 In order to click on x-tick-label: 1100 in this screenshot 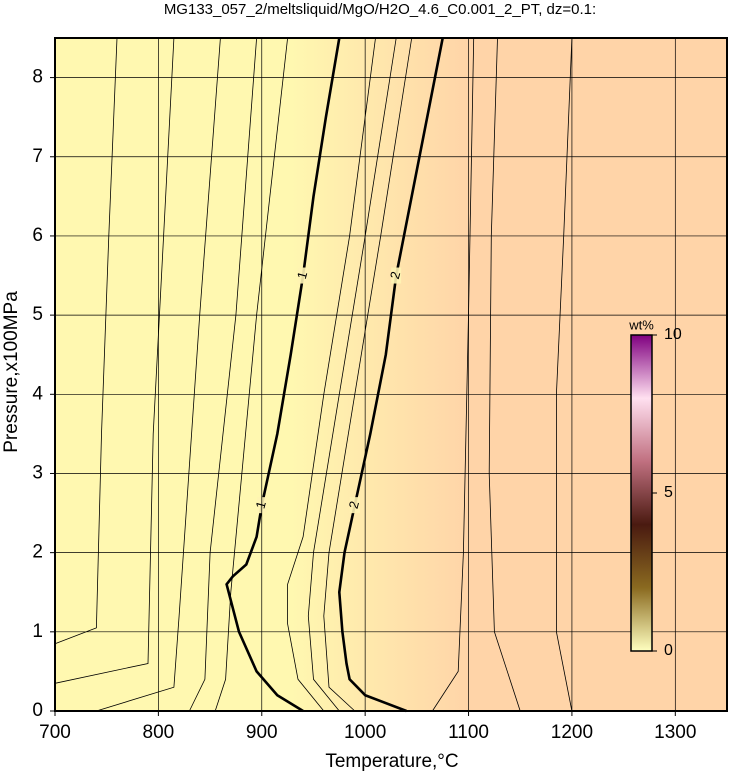, I will do `click(468, 732)`.